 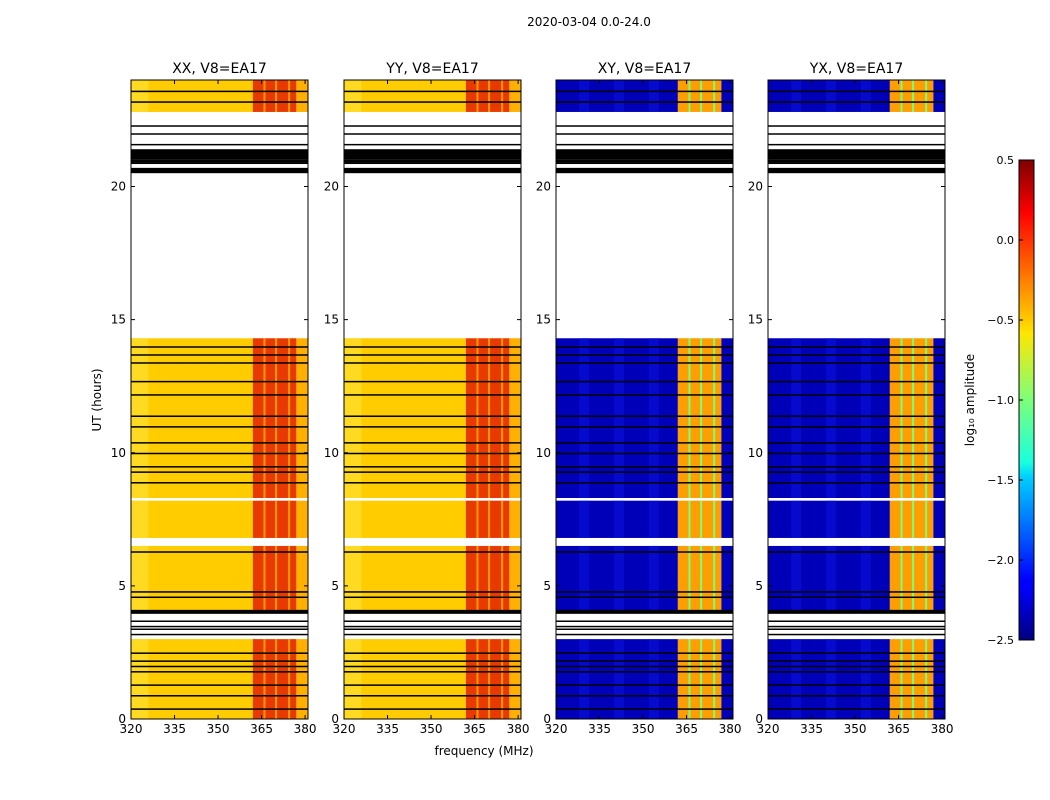 I want to click on colorbar-tick-label: −1.5, so click(x=1000, y=480).